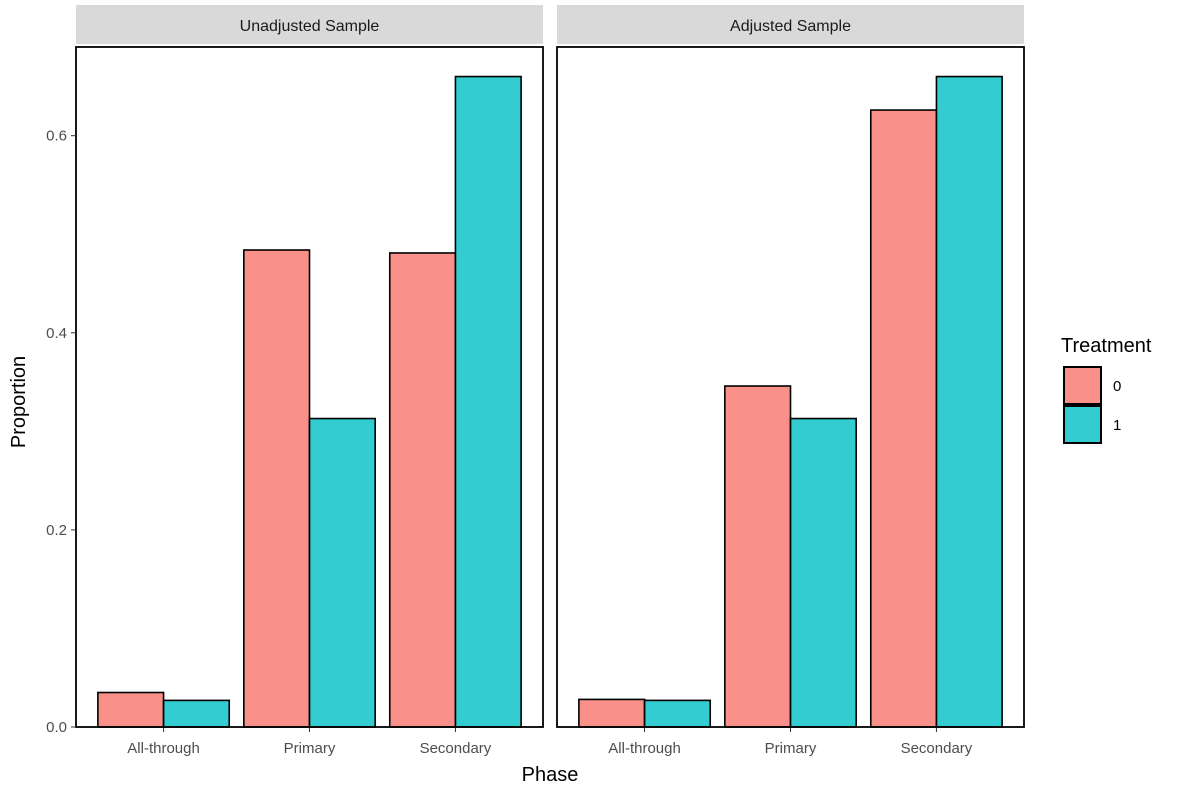 Image resolution: width=1184 pixels, height=793 pixels. I want to click on y-tick-label: 0.4, so click(56, 333).